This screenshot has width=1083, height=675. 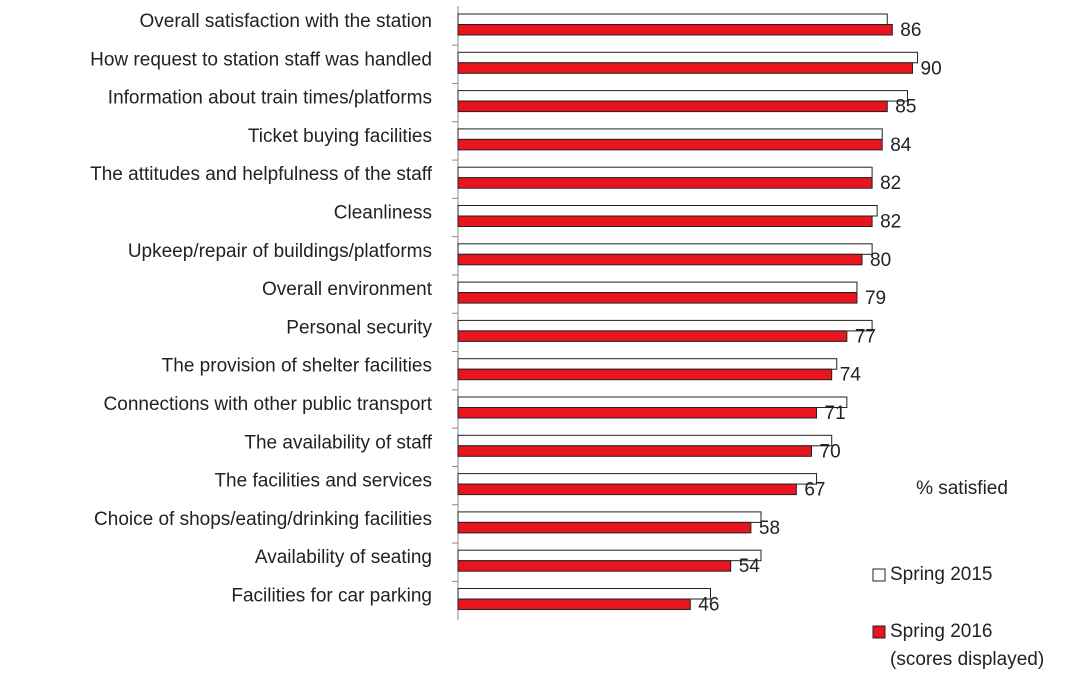 What do you see at coordinates (338, 442) in the screenshot?
I see `category-label: The availability of staff` at bounding box center [338, 442].